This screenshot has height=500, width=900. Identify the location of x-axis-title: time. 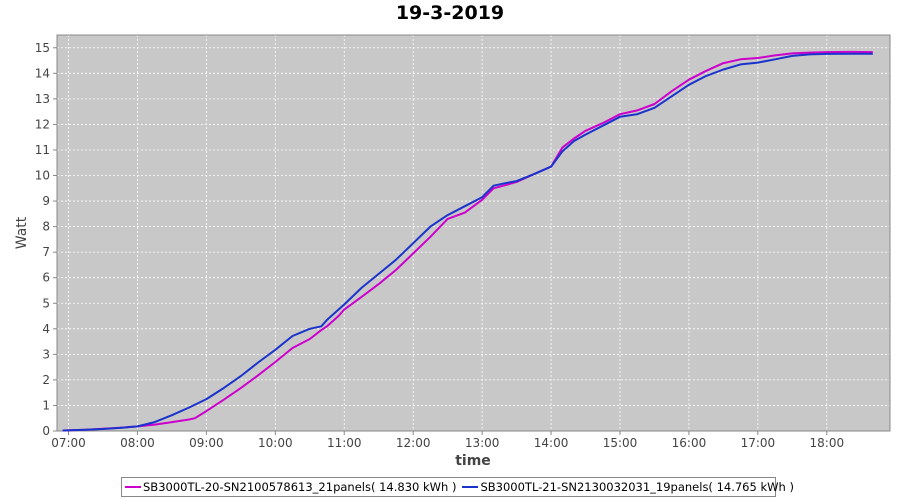
(473, 461).